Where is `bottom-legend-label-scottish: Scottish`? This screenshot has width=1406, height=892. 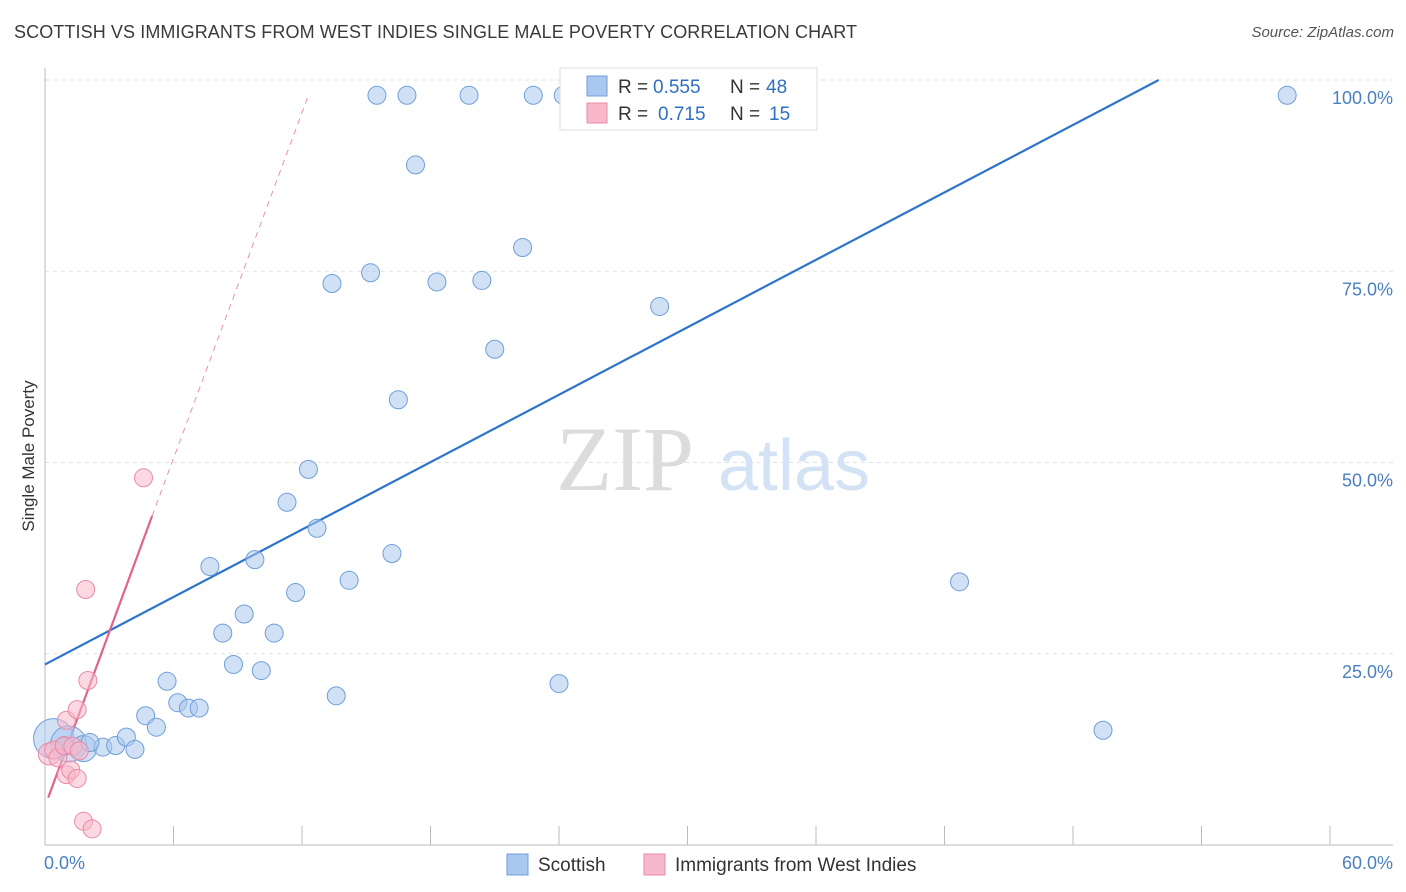
bottom-legend-label-scottish: Scottish is located at coordinates (572, 865).